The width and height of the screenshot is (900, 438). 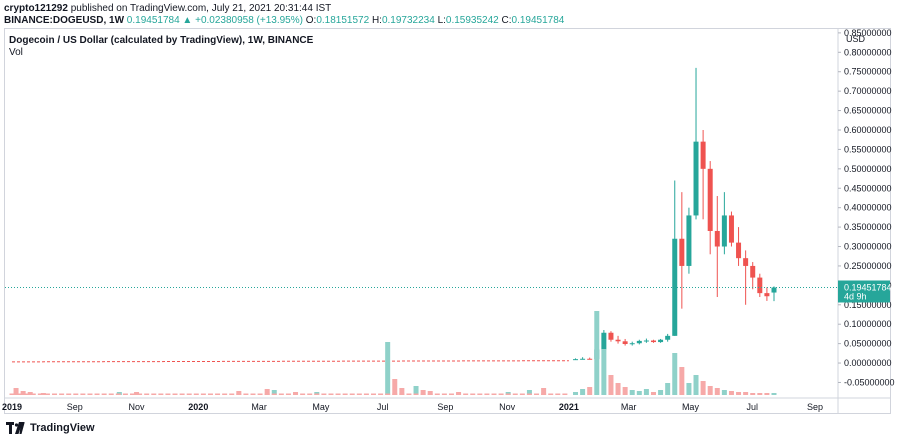 I want to click on time-tick-label: Mar, so click(x=629, y=407).